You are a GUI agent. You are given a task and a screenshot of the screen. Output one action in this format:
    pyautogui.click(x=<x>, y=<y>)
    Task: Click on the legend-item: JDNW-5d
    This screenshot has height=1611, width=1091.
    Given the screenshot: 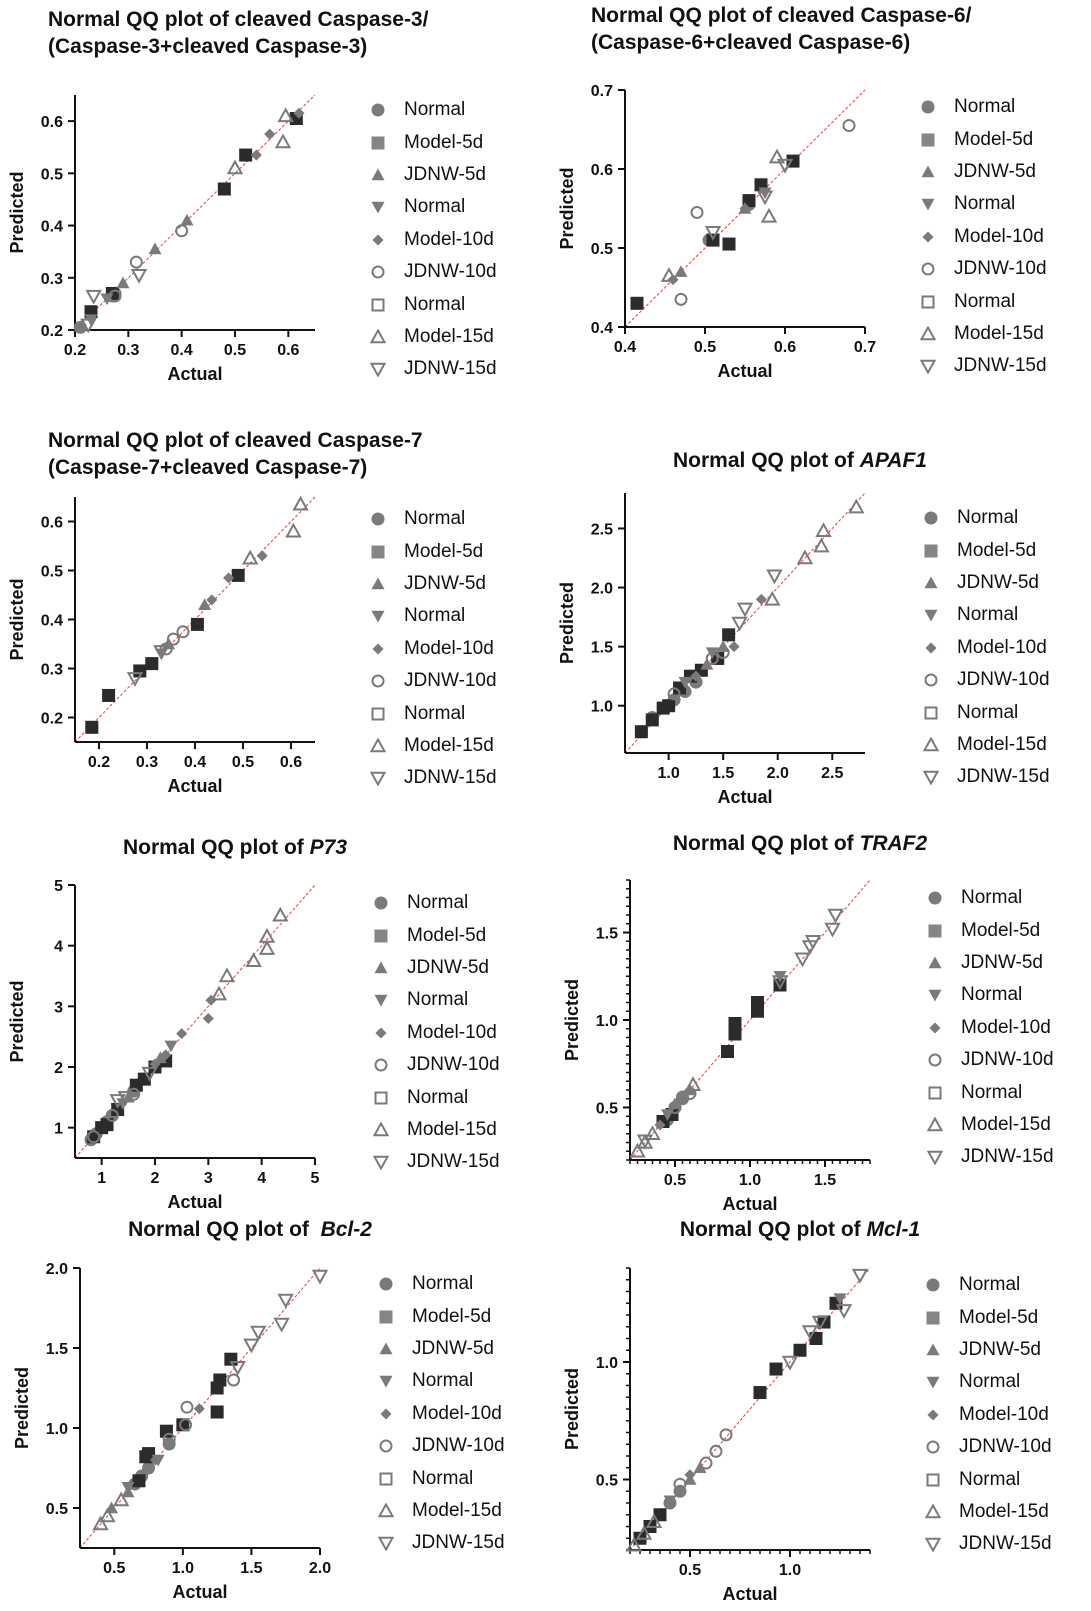 What is the action you would take?
    pyautogui.click(x=983, y=172)
    